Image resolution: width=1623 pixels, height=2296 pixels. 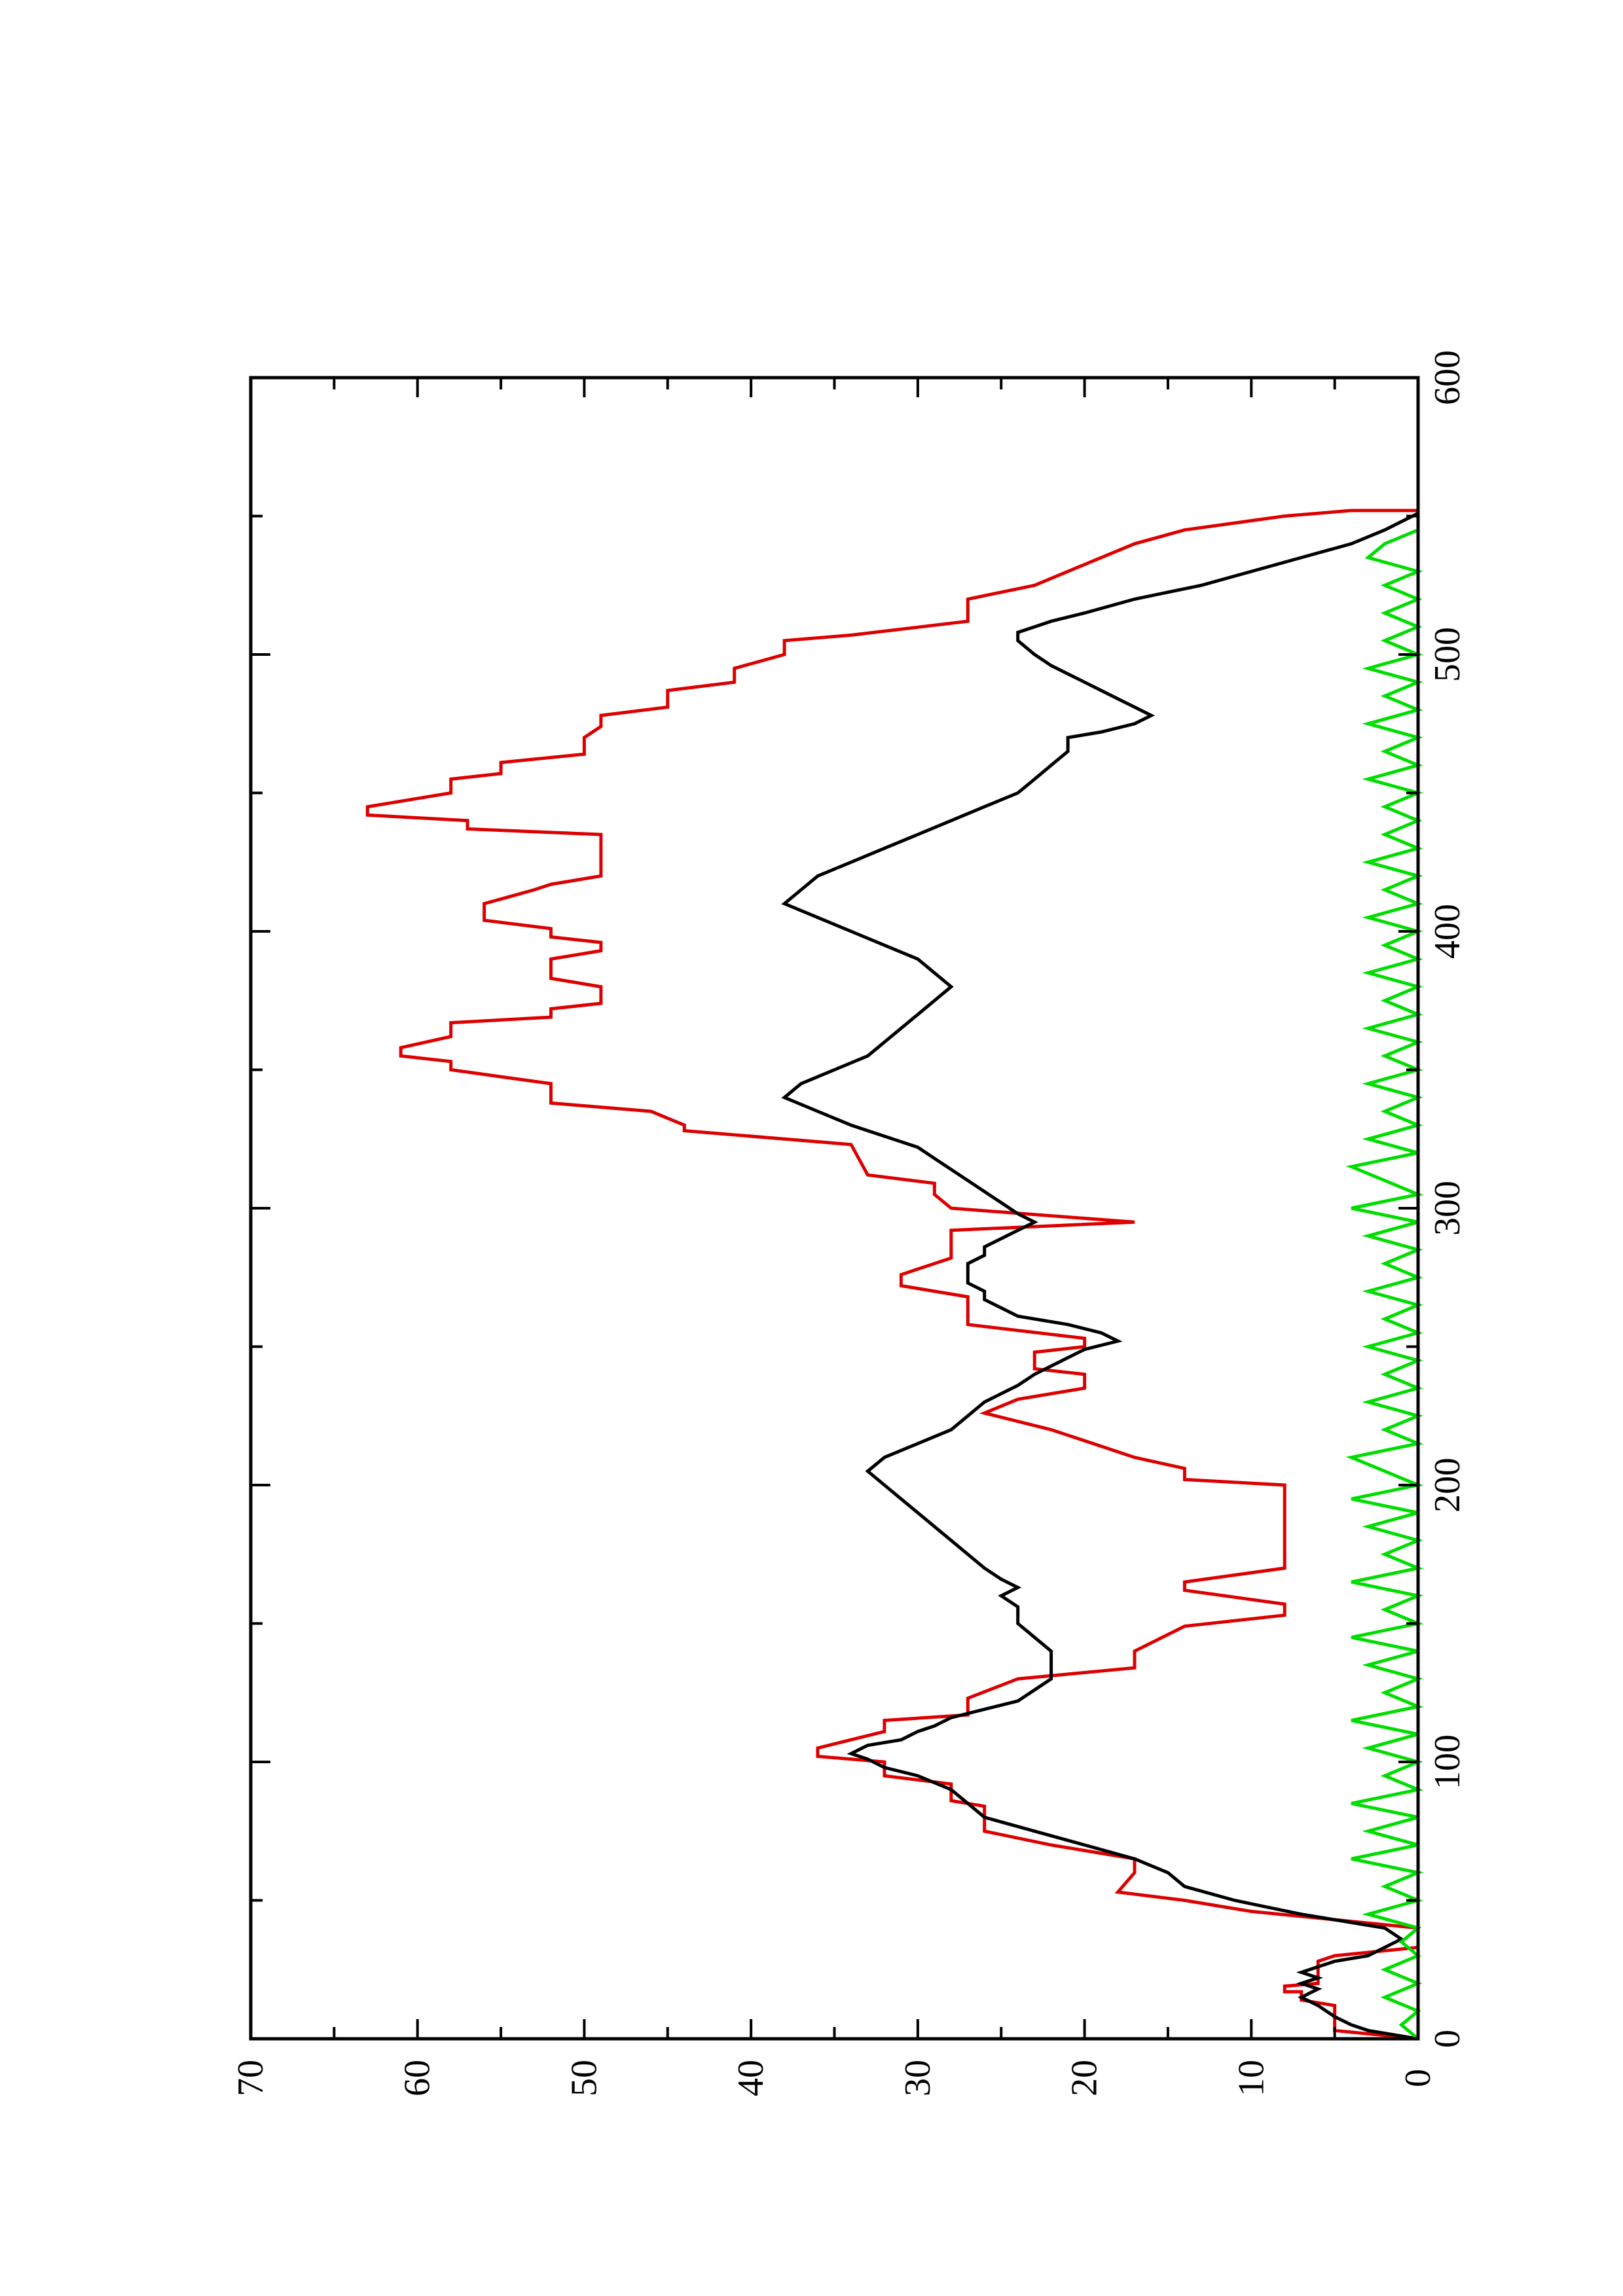 I want to click on y-tick-label: 30, so click(x=918, y=2078).